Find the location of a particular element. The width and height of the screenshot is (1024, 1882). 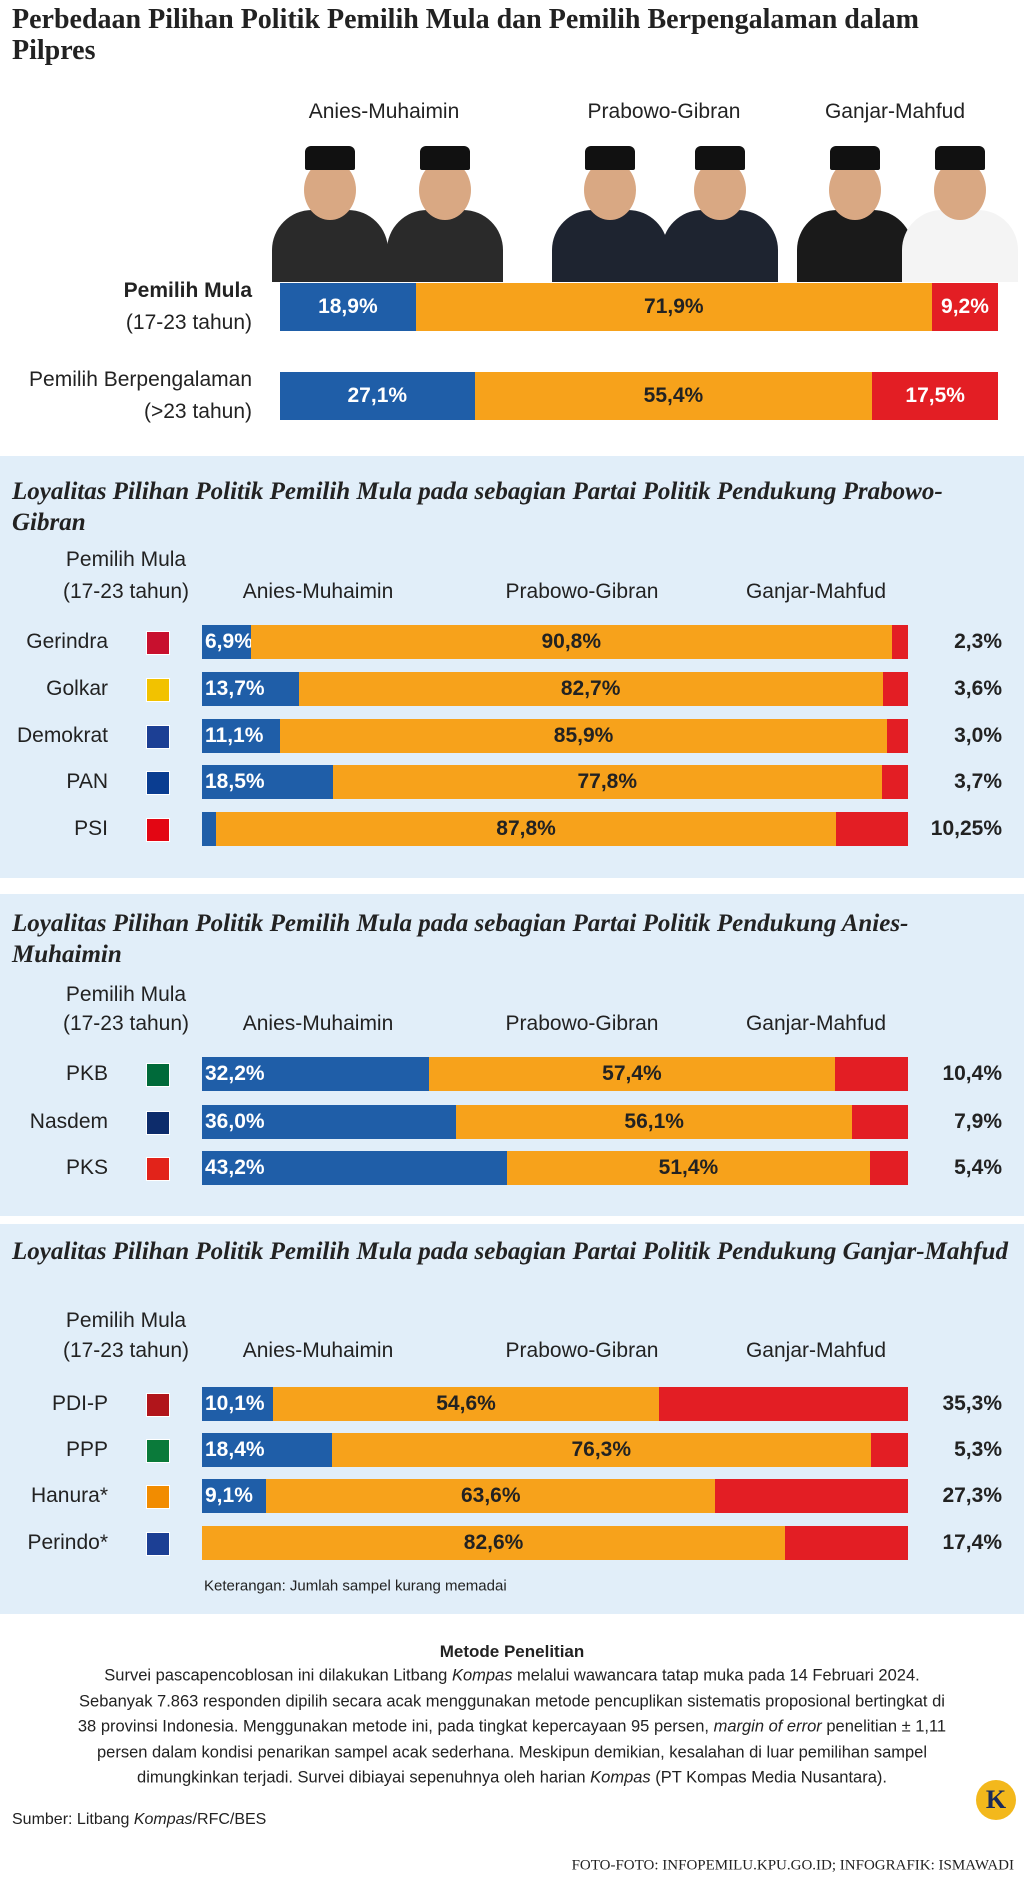

category-note: (>23 tahun) is located at coordinates (198, 411).